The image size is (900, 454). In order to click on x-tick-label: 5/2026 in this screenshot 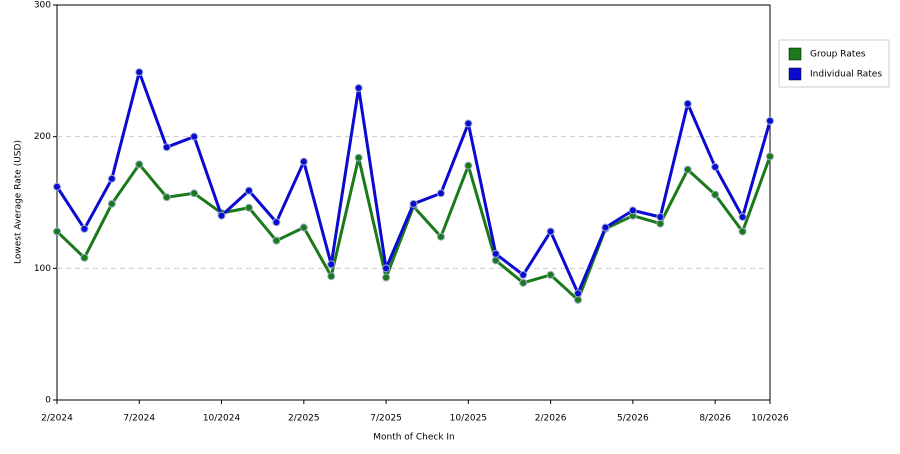, I will do `click(633, 419)`.